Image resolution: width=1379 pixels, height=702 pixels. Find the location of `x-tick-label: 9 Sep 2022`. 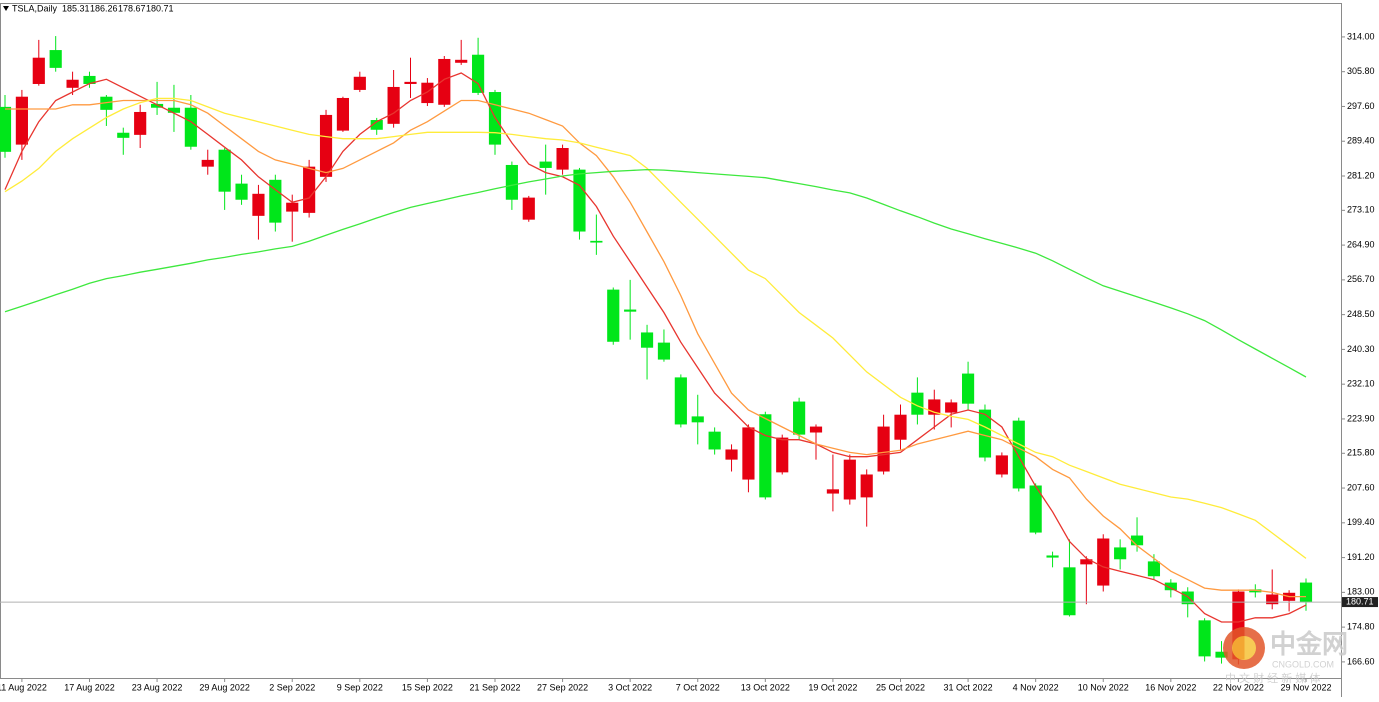

x-tick-label: 9 Sep 2022 is located at coordinates (360, 687).